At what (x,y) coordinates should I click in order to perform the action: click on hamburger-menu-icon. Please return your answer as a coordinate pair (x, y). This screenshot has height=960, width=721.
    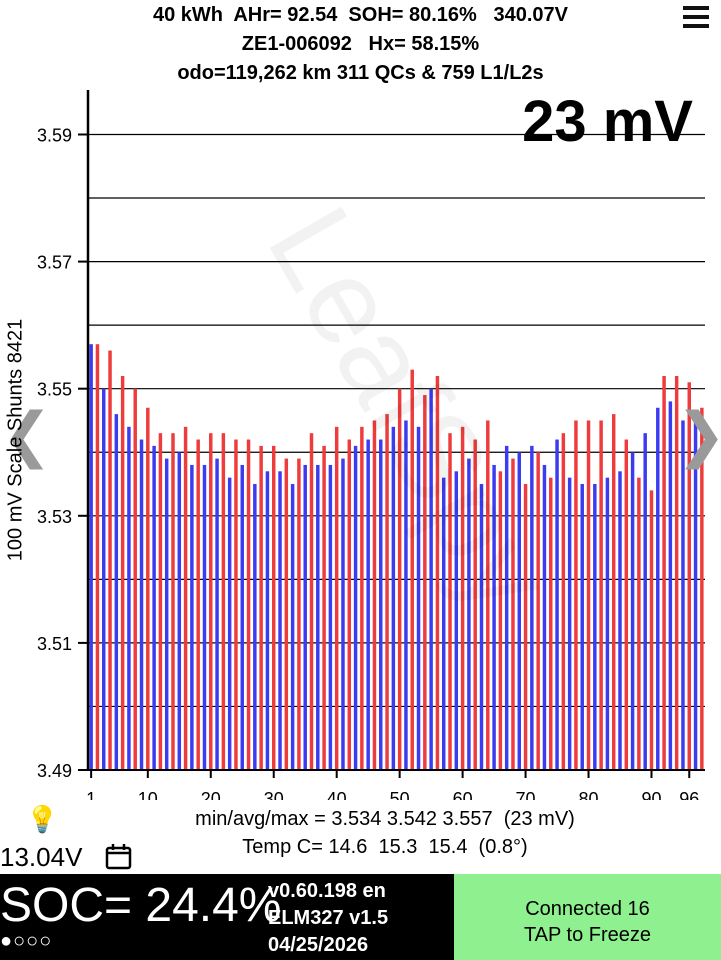
    Looking at the image, I should click on (696, 18).